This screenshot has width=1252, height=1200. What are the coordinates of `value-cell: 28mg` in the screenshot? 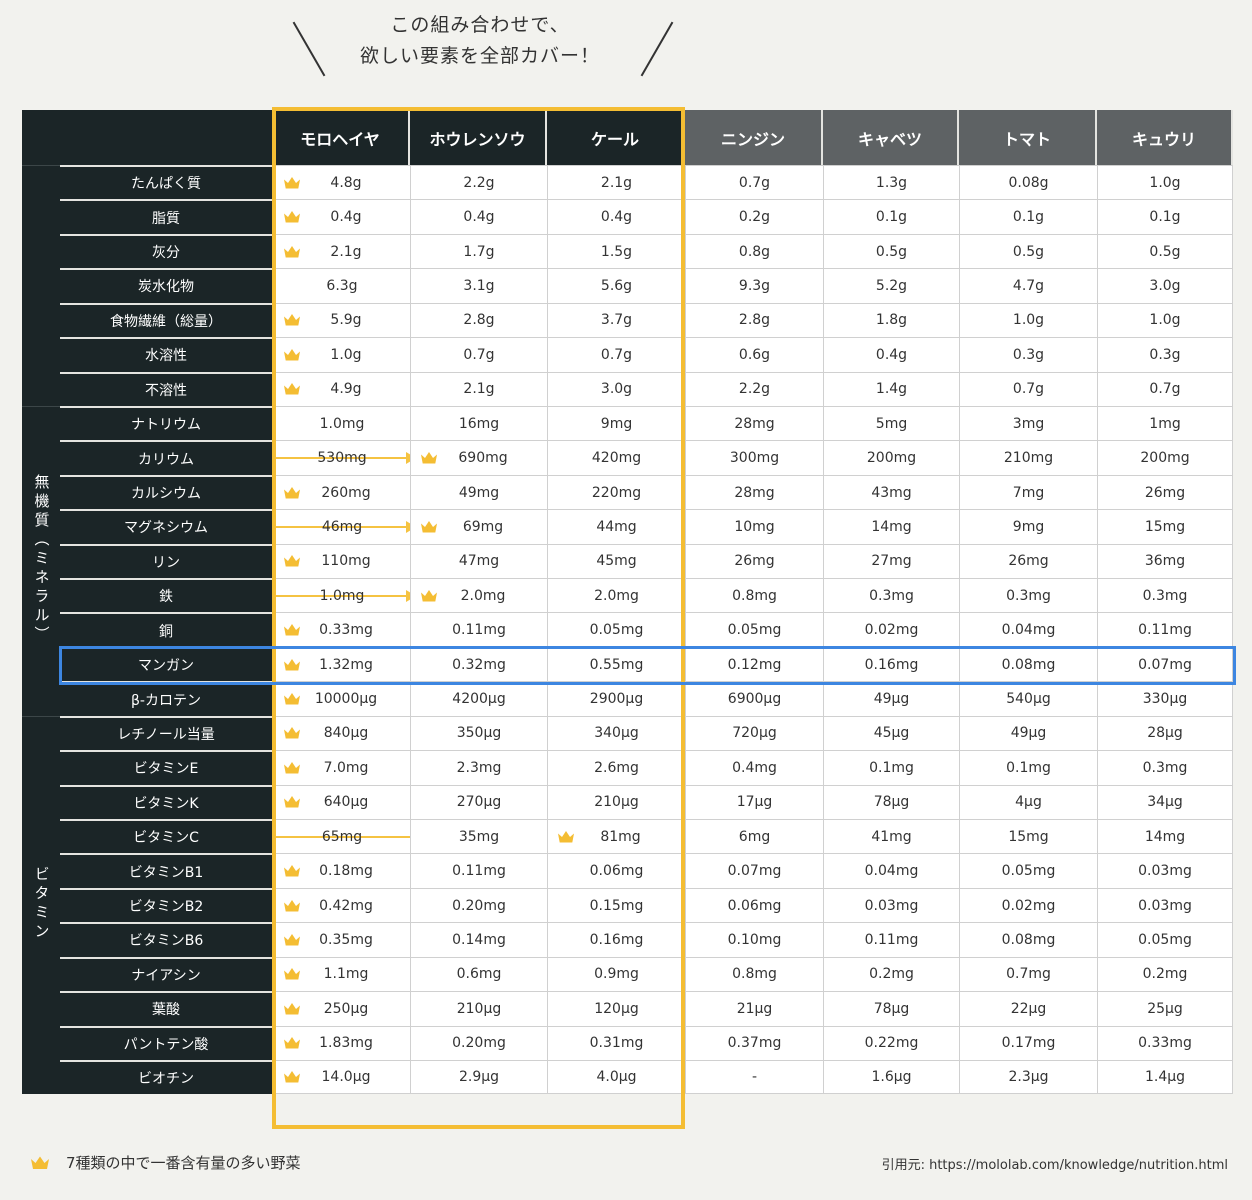 It's located at (754, 492).